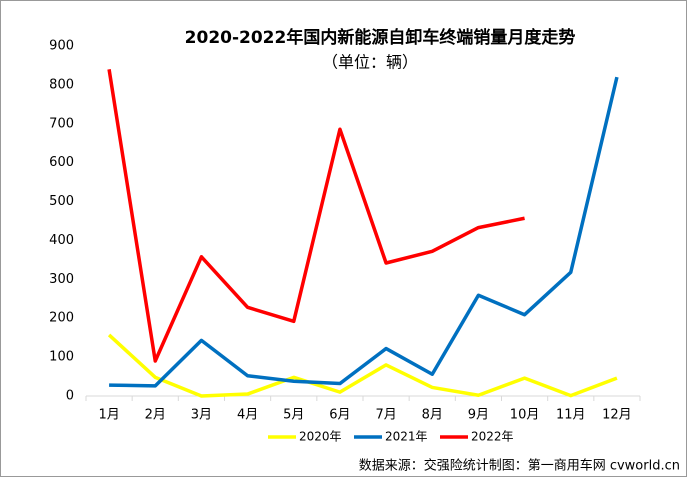 Image resolution: width=687 pixels, height=477 pixels. What do you see at coordinates (247, 415) in the screenshot?
I see `x-tick-label: 4月` at bounding box center [247, 415].